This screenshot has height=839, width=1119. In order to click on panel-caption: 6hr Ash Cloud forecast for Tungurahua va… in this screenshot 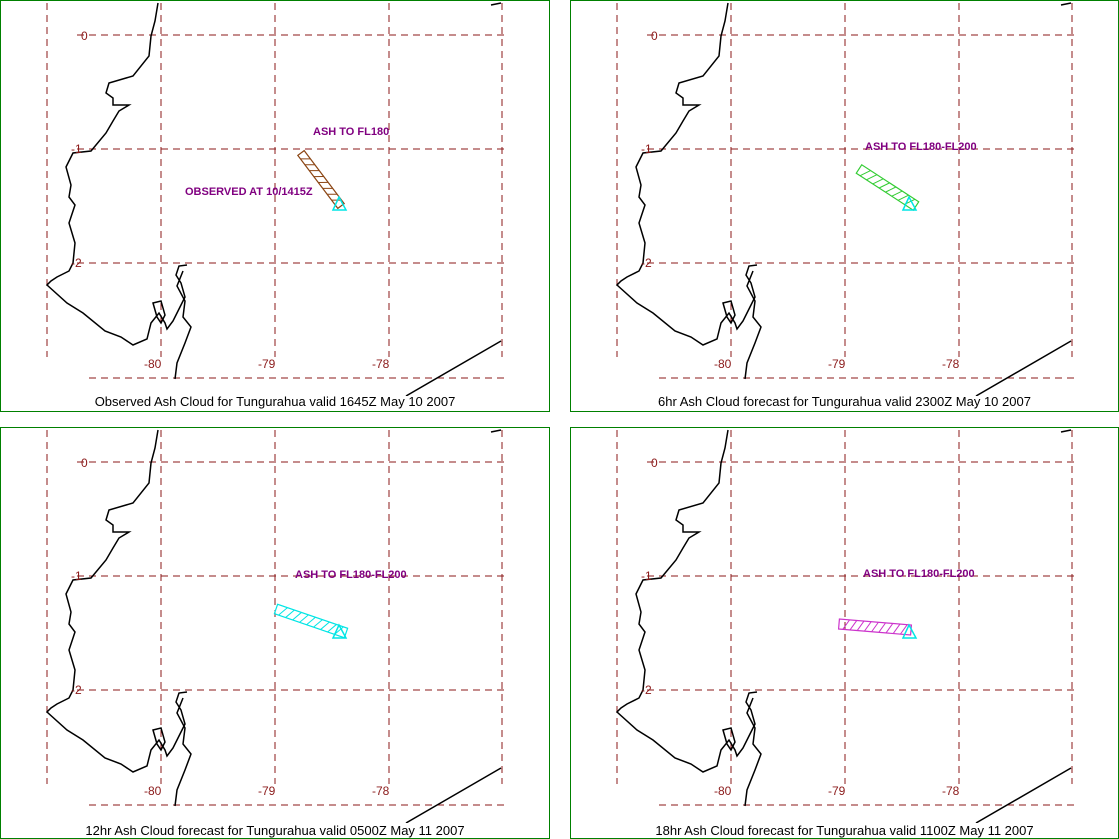, I will do `click(844, 401)`.